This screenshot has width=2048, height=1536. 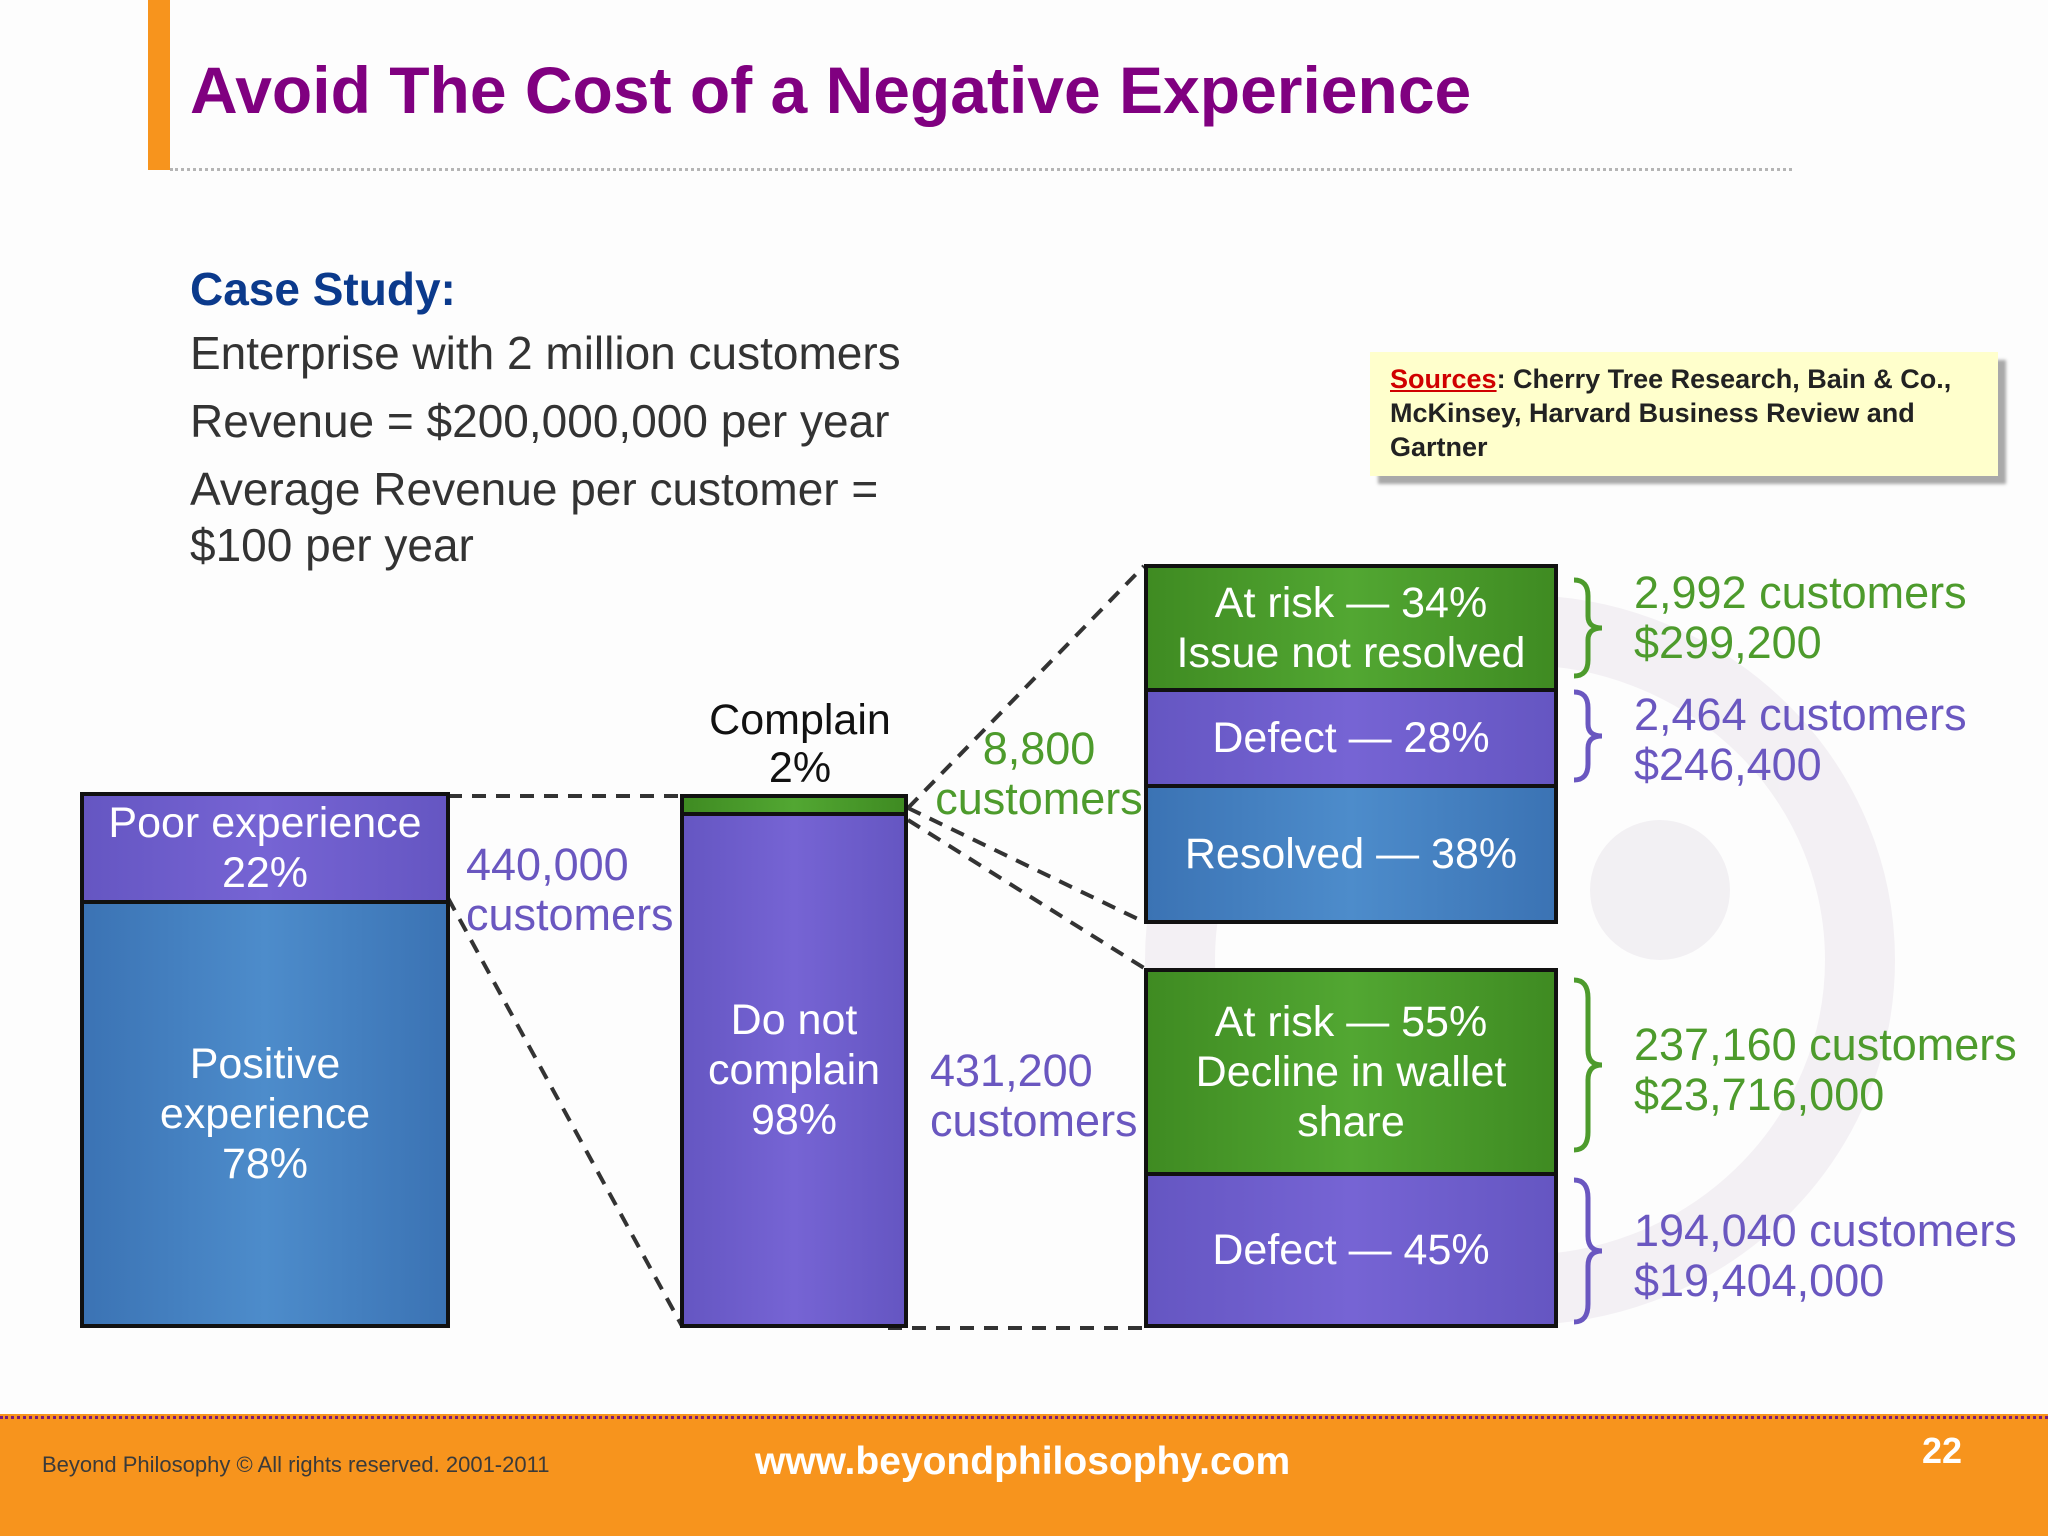 I want to click on do-not-complain-label-1: Do not, so click(x=794, y=1020).